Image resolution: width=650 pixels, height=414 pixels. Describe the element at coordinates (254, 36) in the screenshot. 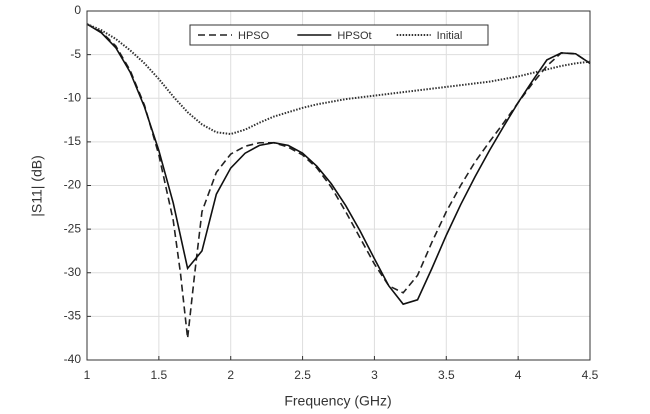

I see `legend-label: HPSO` at that location.